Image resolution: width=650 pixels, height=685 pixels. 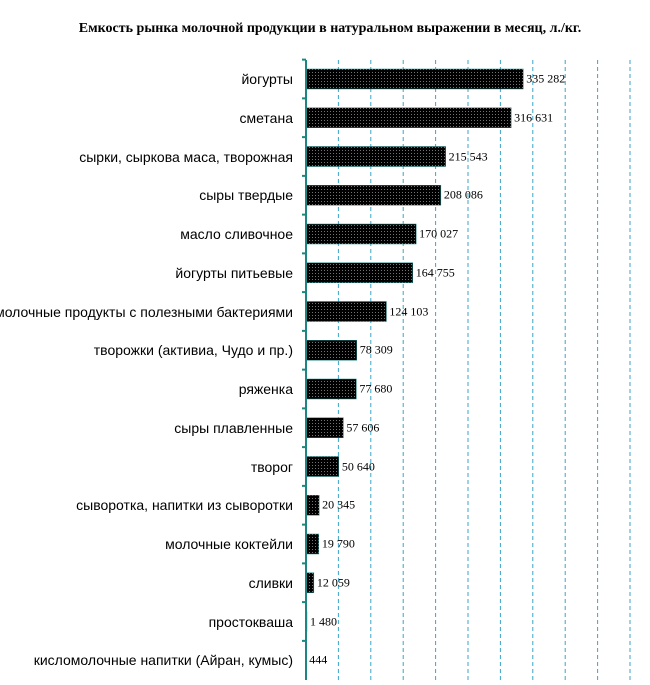 What do you see at coordinates (358, 466) in the screenshot?
I see `data-label: 50 640` at bounding box center [358, 466].